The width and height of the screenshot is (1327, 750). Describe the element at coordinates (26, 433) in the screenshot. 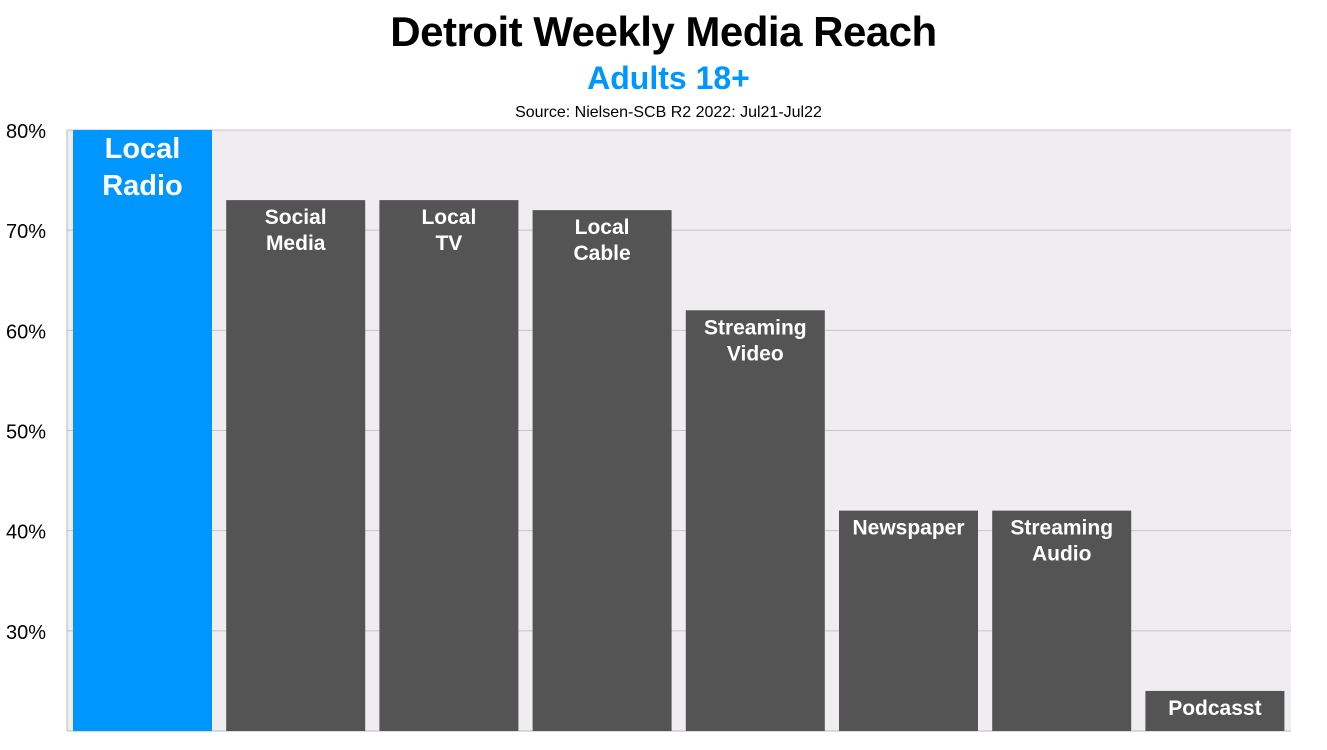

I see `y-tick-label: 50%` at that location.